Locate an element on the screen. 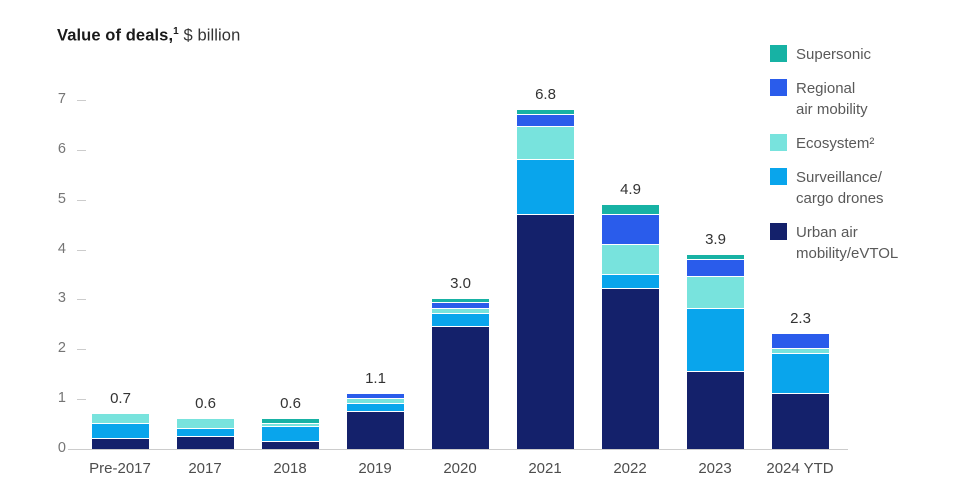 This screenshot has height=503, width=970. y-tick-label: 5 is located at coordinates (61, 198).